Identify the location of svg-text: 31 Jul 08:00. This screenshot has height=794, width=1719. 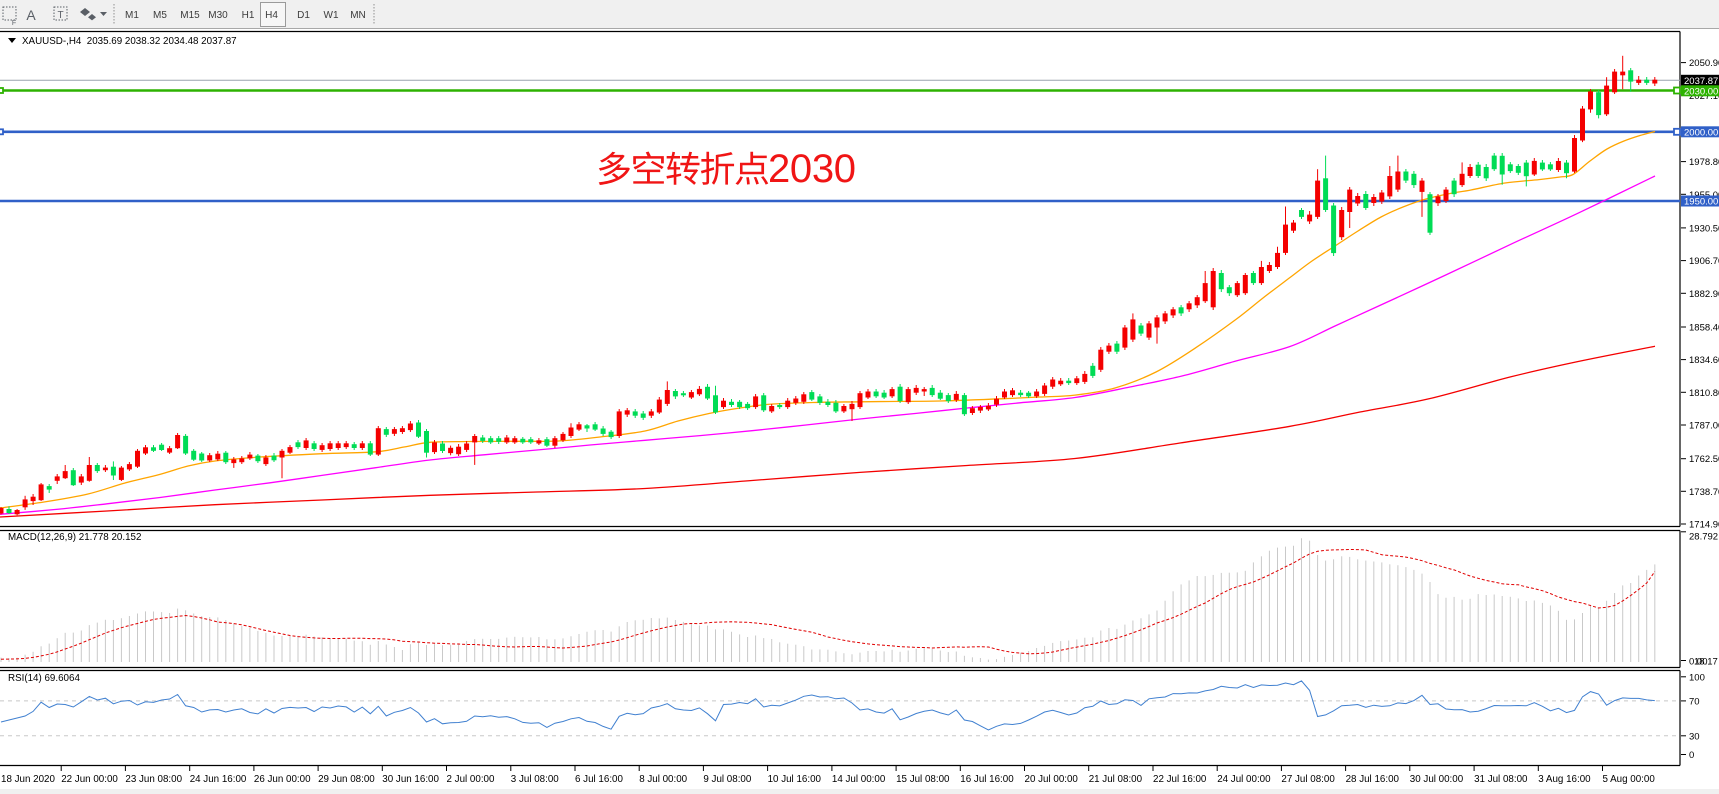
(1501, 779).